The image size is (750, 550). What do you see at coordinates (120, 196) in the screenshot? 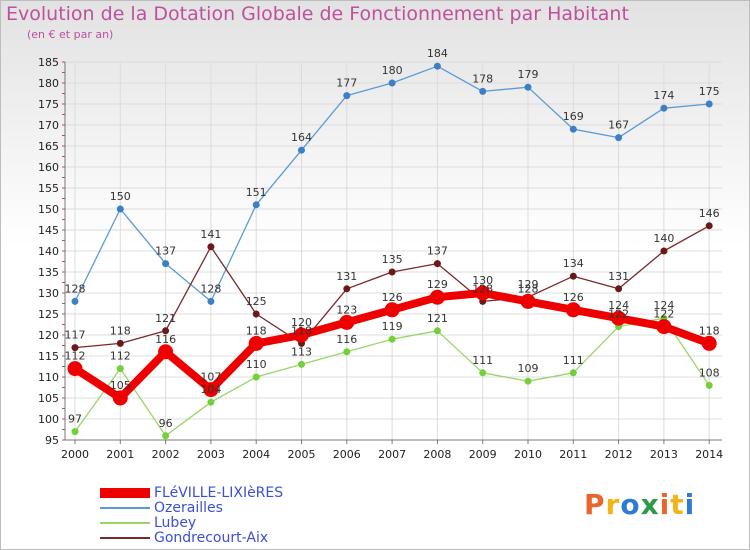
I see `data-label-ozerailles: 150` at bounding box center [120, 196].